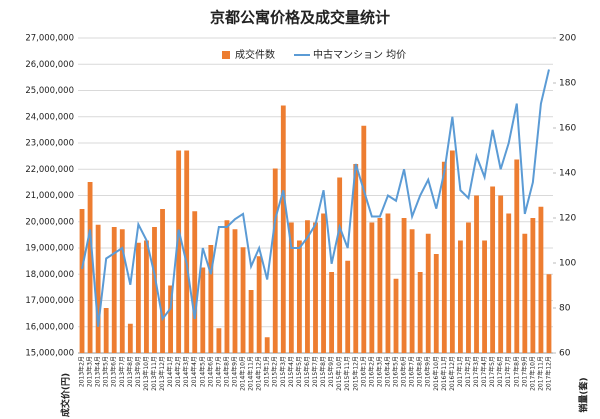 The height and width of the screenshot is (419, 600). Describe the element at coordinates (49, 249) in the screenshot. I see `y-tick-label: 19,000,000` at that location.